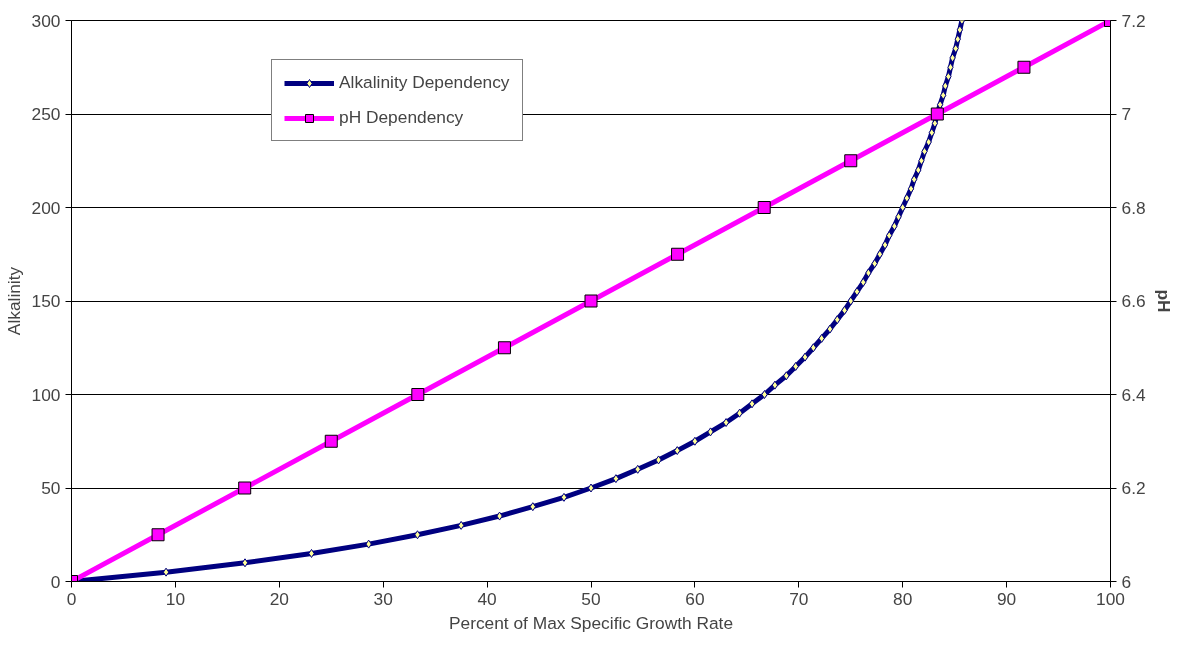 This screenshot has width=1190, height=651. What do you see at coordinates (424, 82) in the screenshot?
I see `legend-label: Alkalinity Dependency` at bounding box center [424, 82].